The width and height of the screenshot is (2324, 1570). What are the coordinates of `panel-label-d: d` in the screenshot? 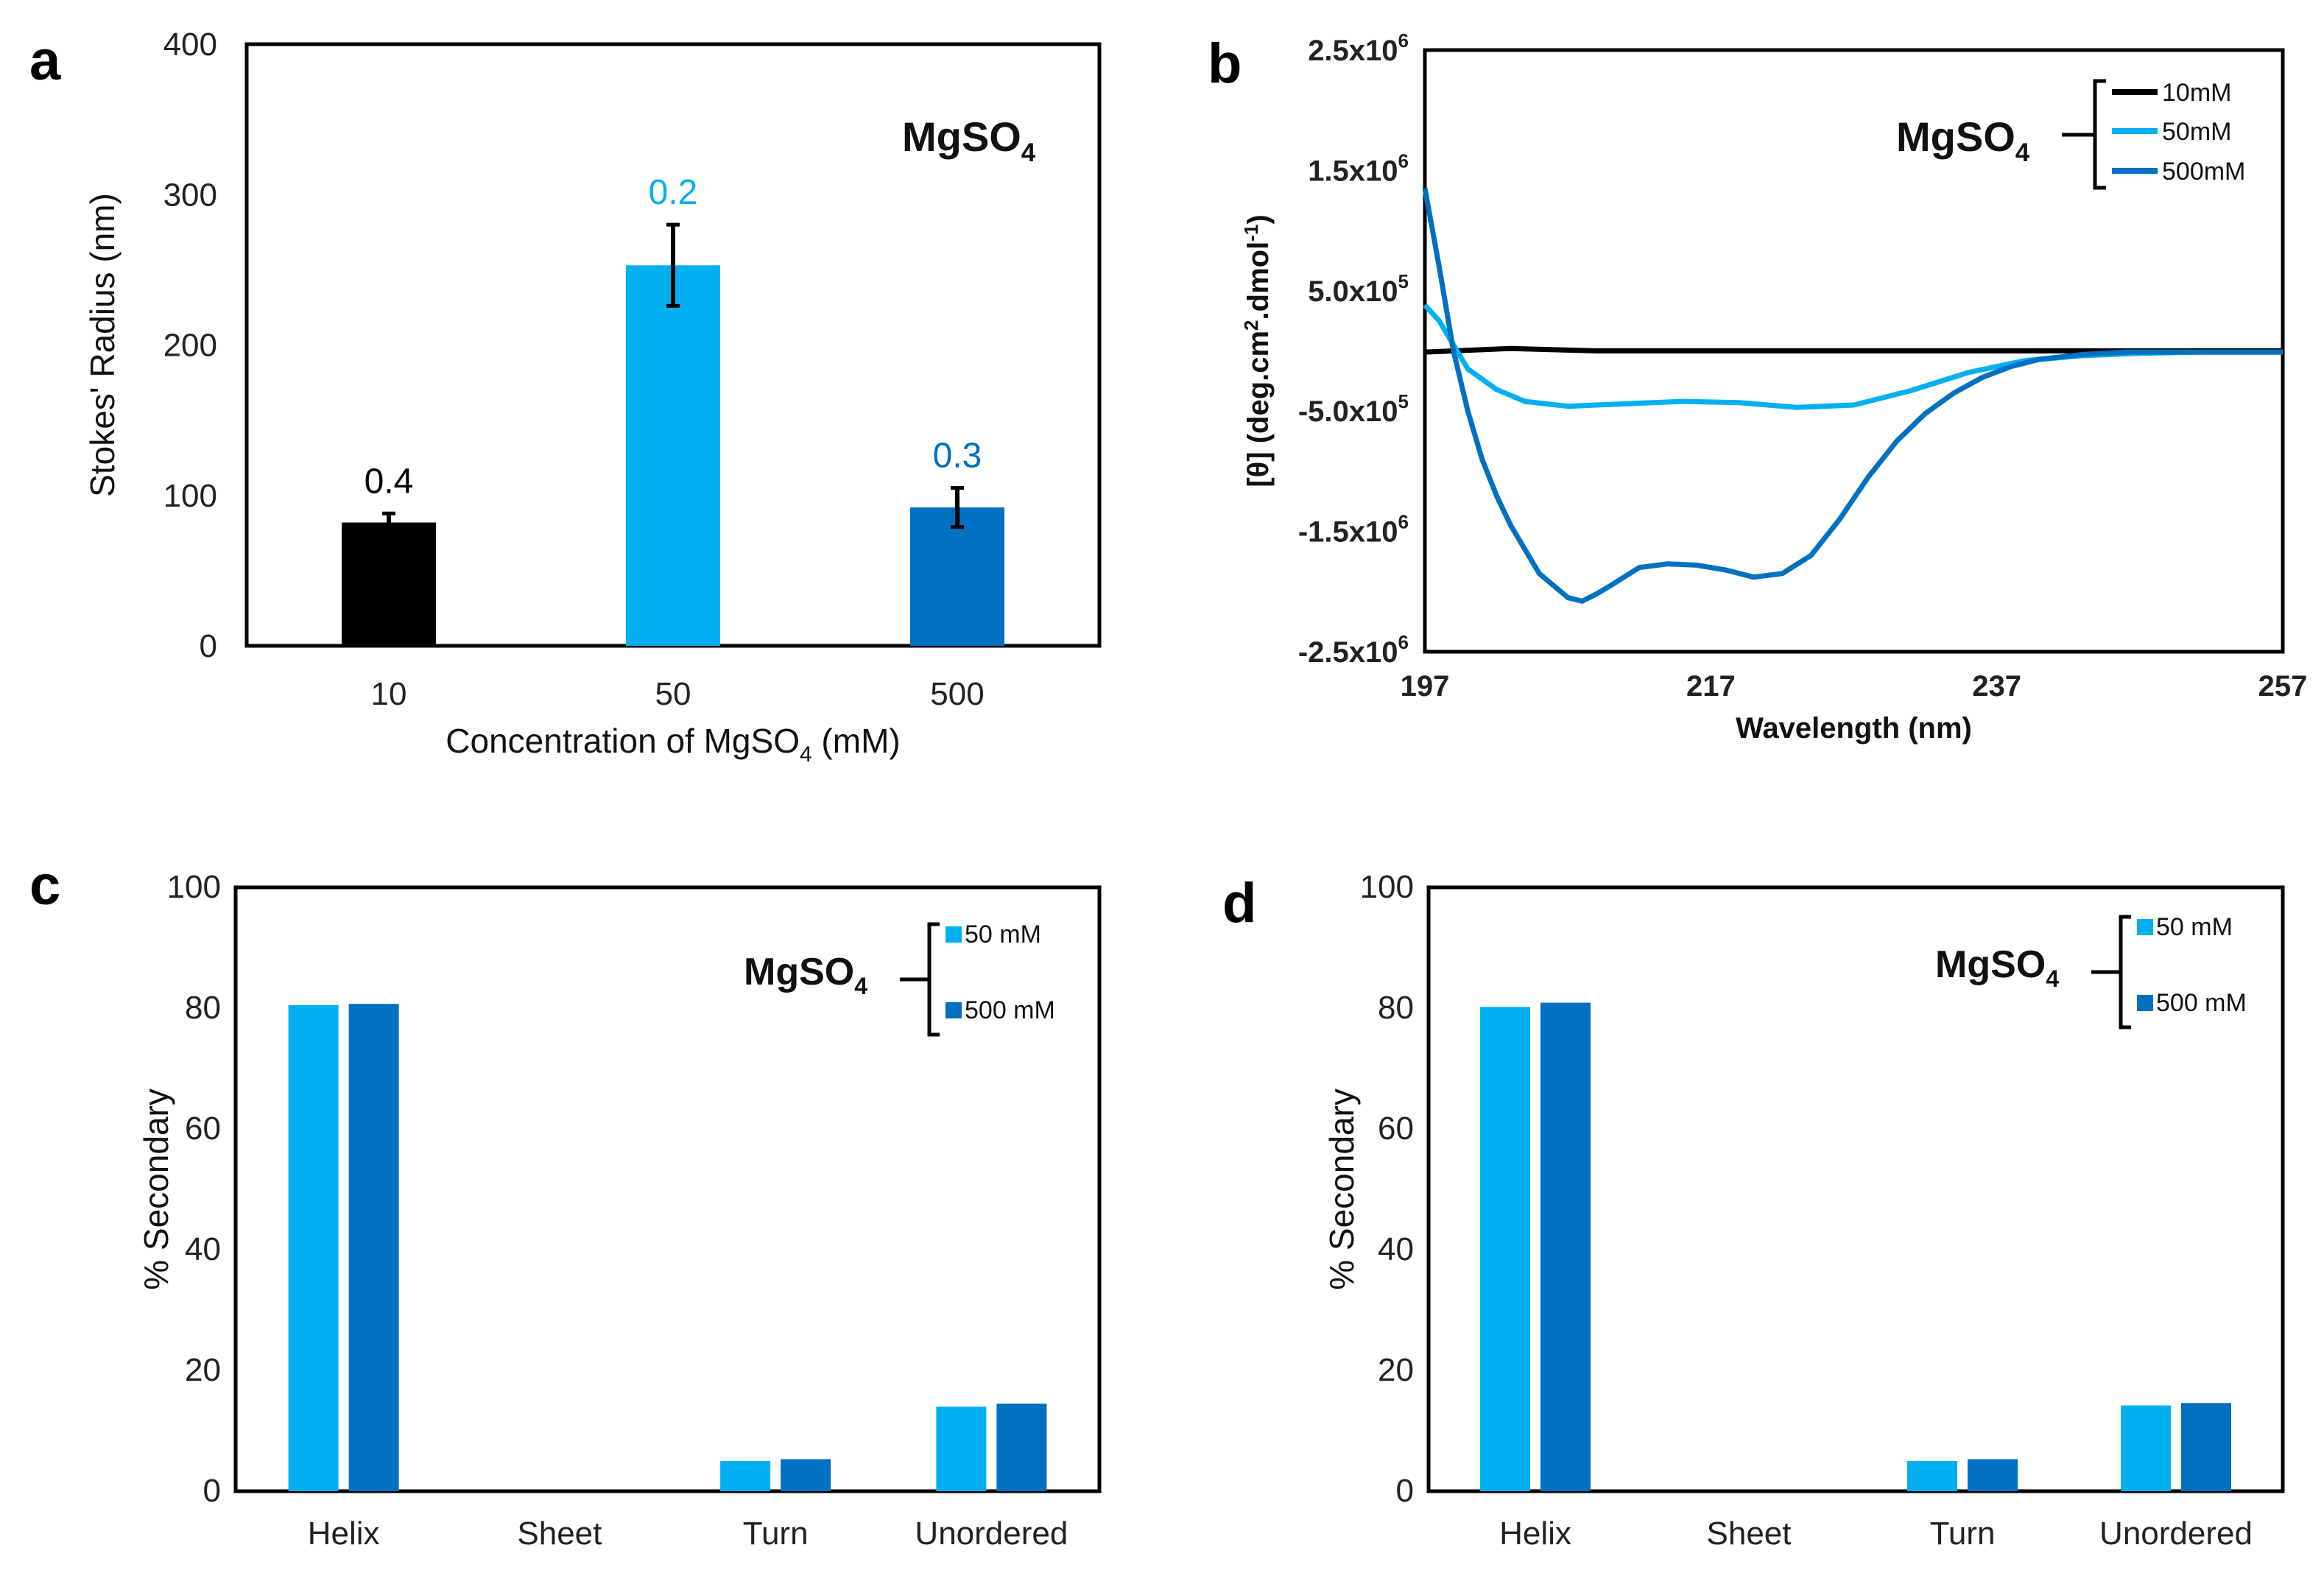 It's located at (1239, 903).